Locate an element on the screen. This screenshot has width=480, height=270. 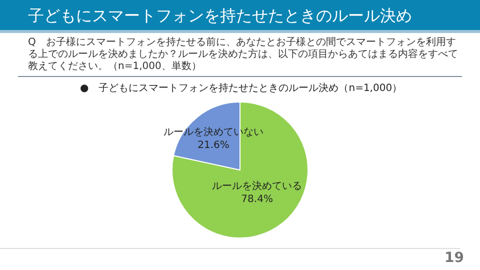
chart-subtitle: Q お子様にスマートフォンを持たせる前に、あなたとお子様との間でスマートフォンを利用する上でのルールを決めましたか？ルールを決めた方は、以下の項目からあてはまる内容をすべて教えてください。（n=1,000、単数） is located at coordinates (243, 55).